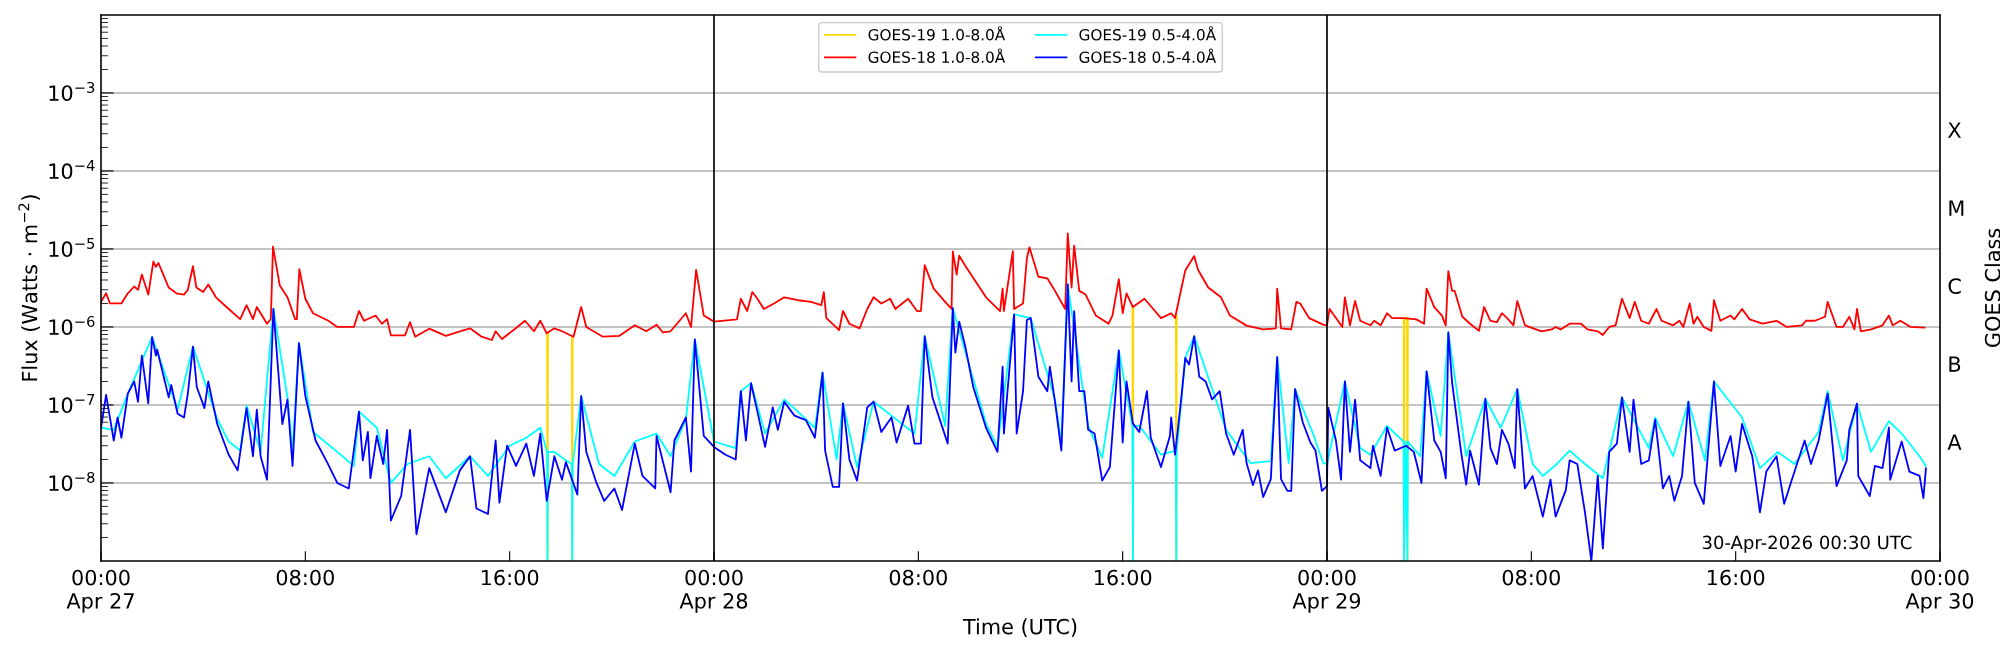  Describe the element at coordinates (937, 55) in the screenshot. I see `legend-label: GOES-18 1.0-8.0Å` at that location.